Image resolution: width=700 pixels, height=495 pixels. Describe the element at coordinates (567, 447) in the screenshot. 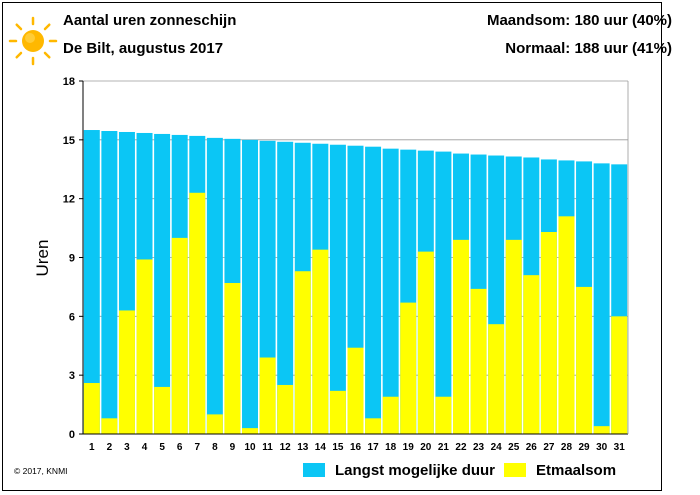

I see `x-tick-label: 28` at that location.